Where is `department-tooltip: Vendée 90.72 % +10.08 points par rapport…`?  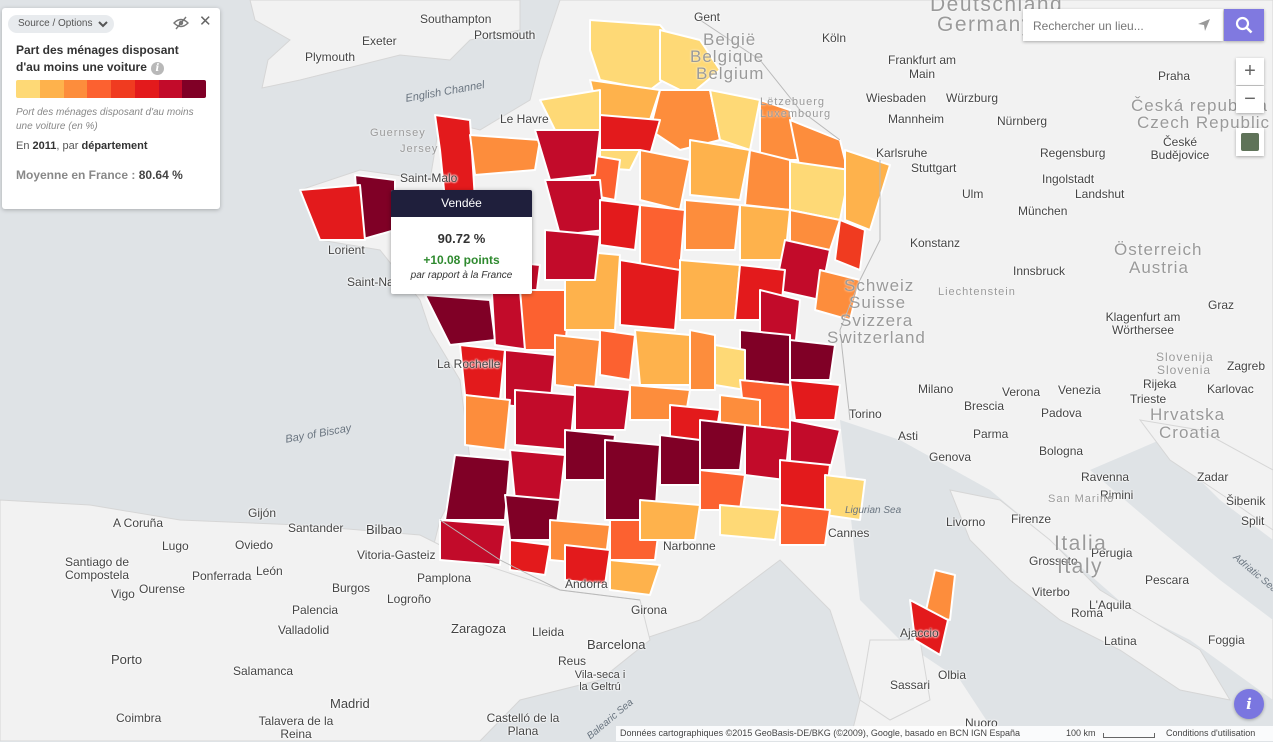 department-tooltip: Vendée 90.72 % +10.08 points par rapport… is located at coordinates (461, 242).